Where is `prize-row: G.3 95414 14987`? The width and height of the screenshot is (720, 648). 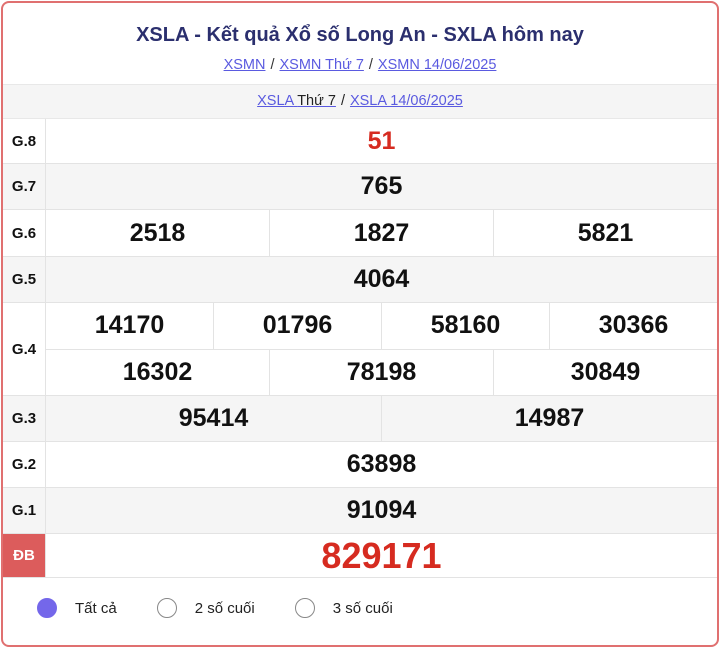
prize-row: G.3 95414 14987 is located at coordinates (360, 419).